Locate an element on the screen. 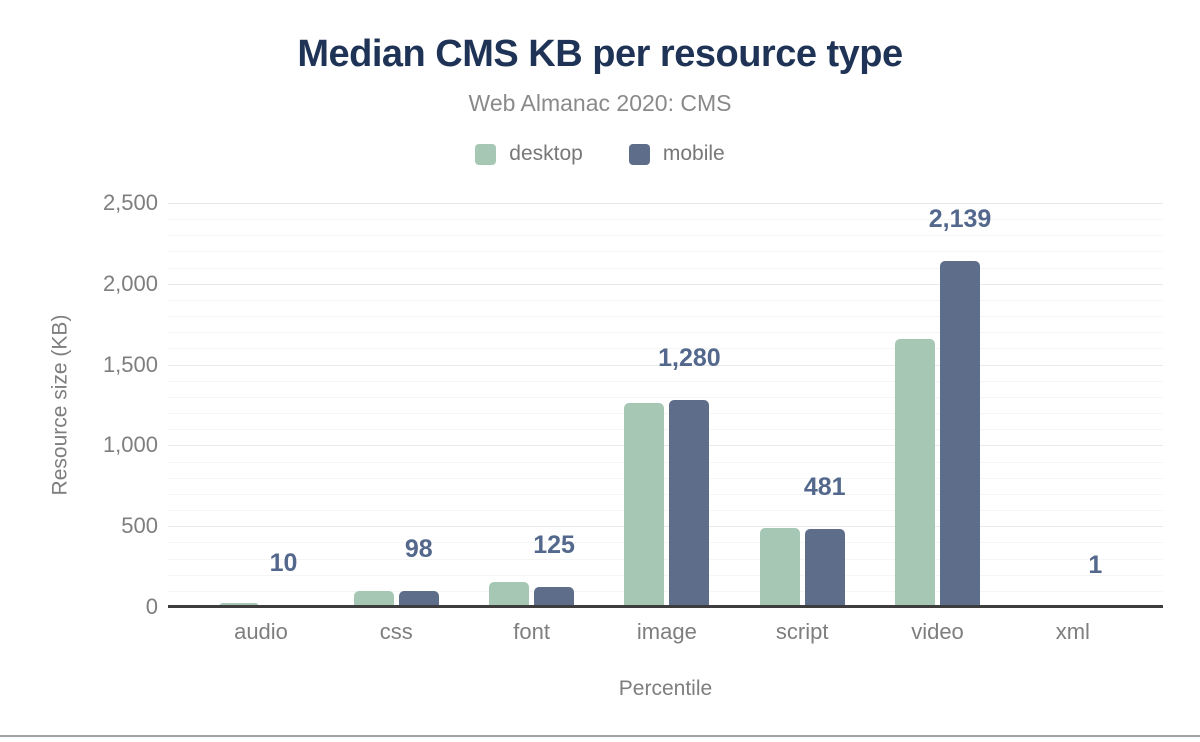 The height and width of the screenshot is (742, 1200). data-label-css: 98 is located at coordinates (418, 549).